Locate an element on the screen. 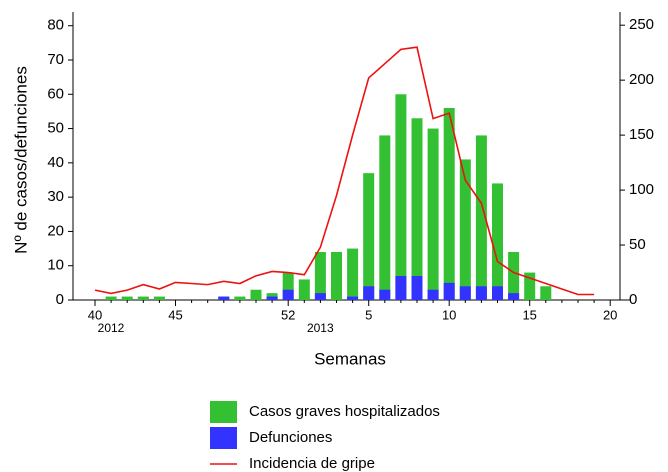 The image size is (668, 472). y2-tick-label: 0 is located at coordinates (633, 299).